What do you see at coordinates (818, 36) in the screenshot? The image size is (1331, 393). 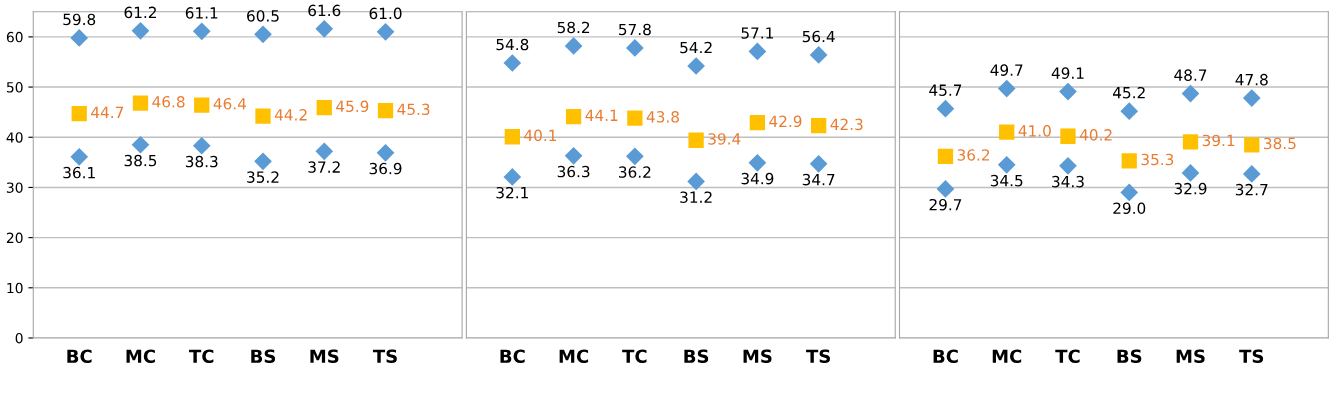 I see `data-label: 56.4` at bounding box center [818, 36].